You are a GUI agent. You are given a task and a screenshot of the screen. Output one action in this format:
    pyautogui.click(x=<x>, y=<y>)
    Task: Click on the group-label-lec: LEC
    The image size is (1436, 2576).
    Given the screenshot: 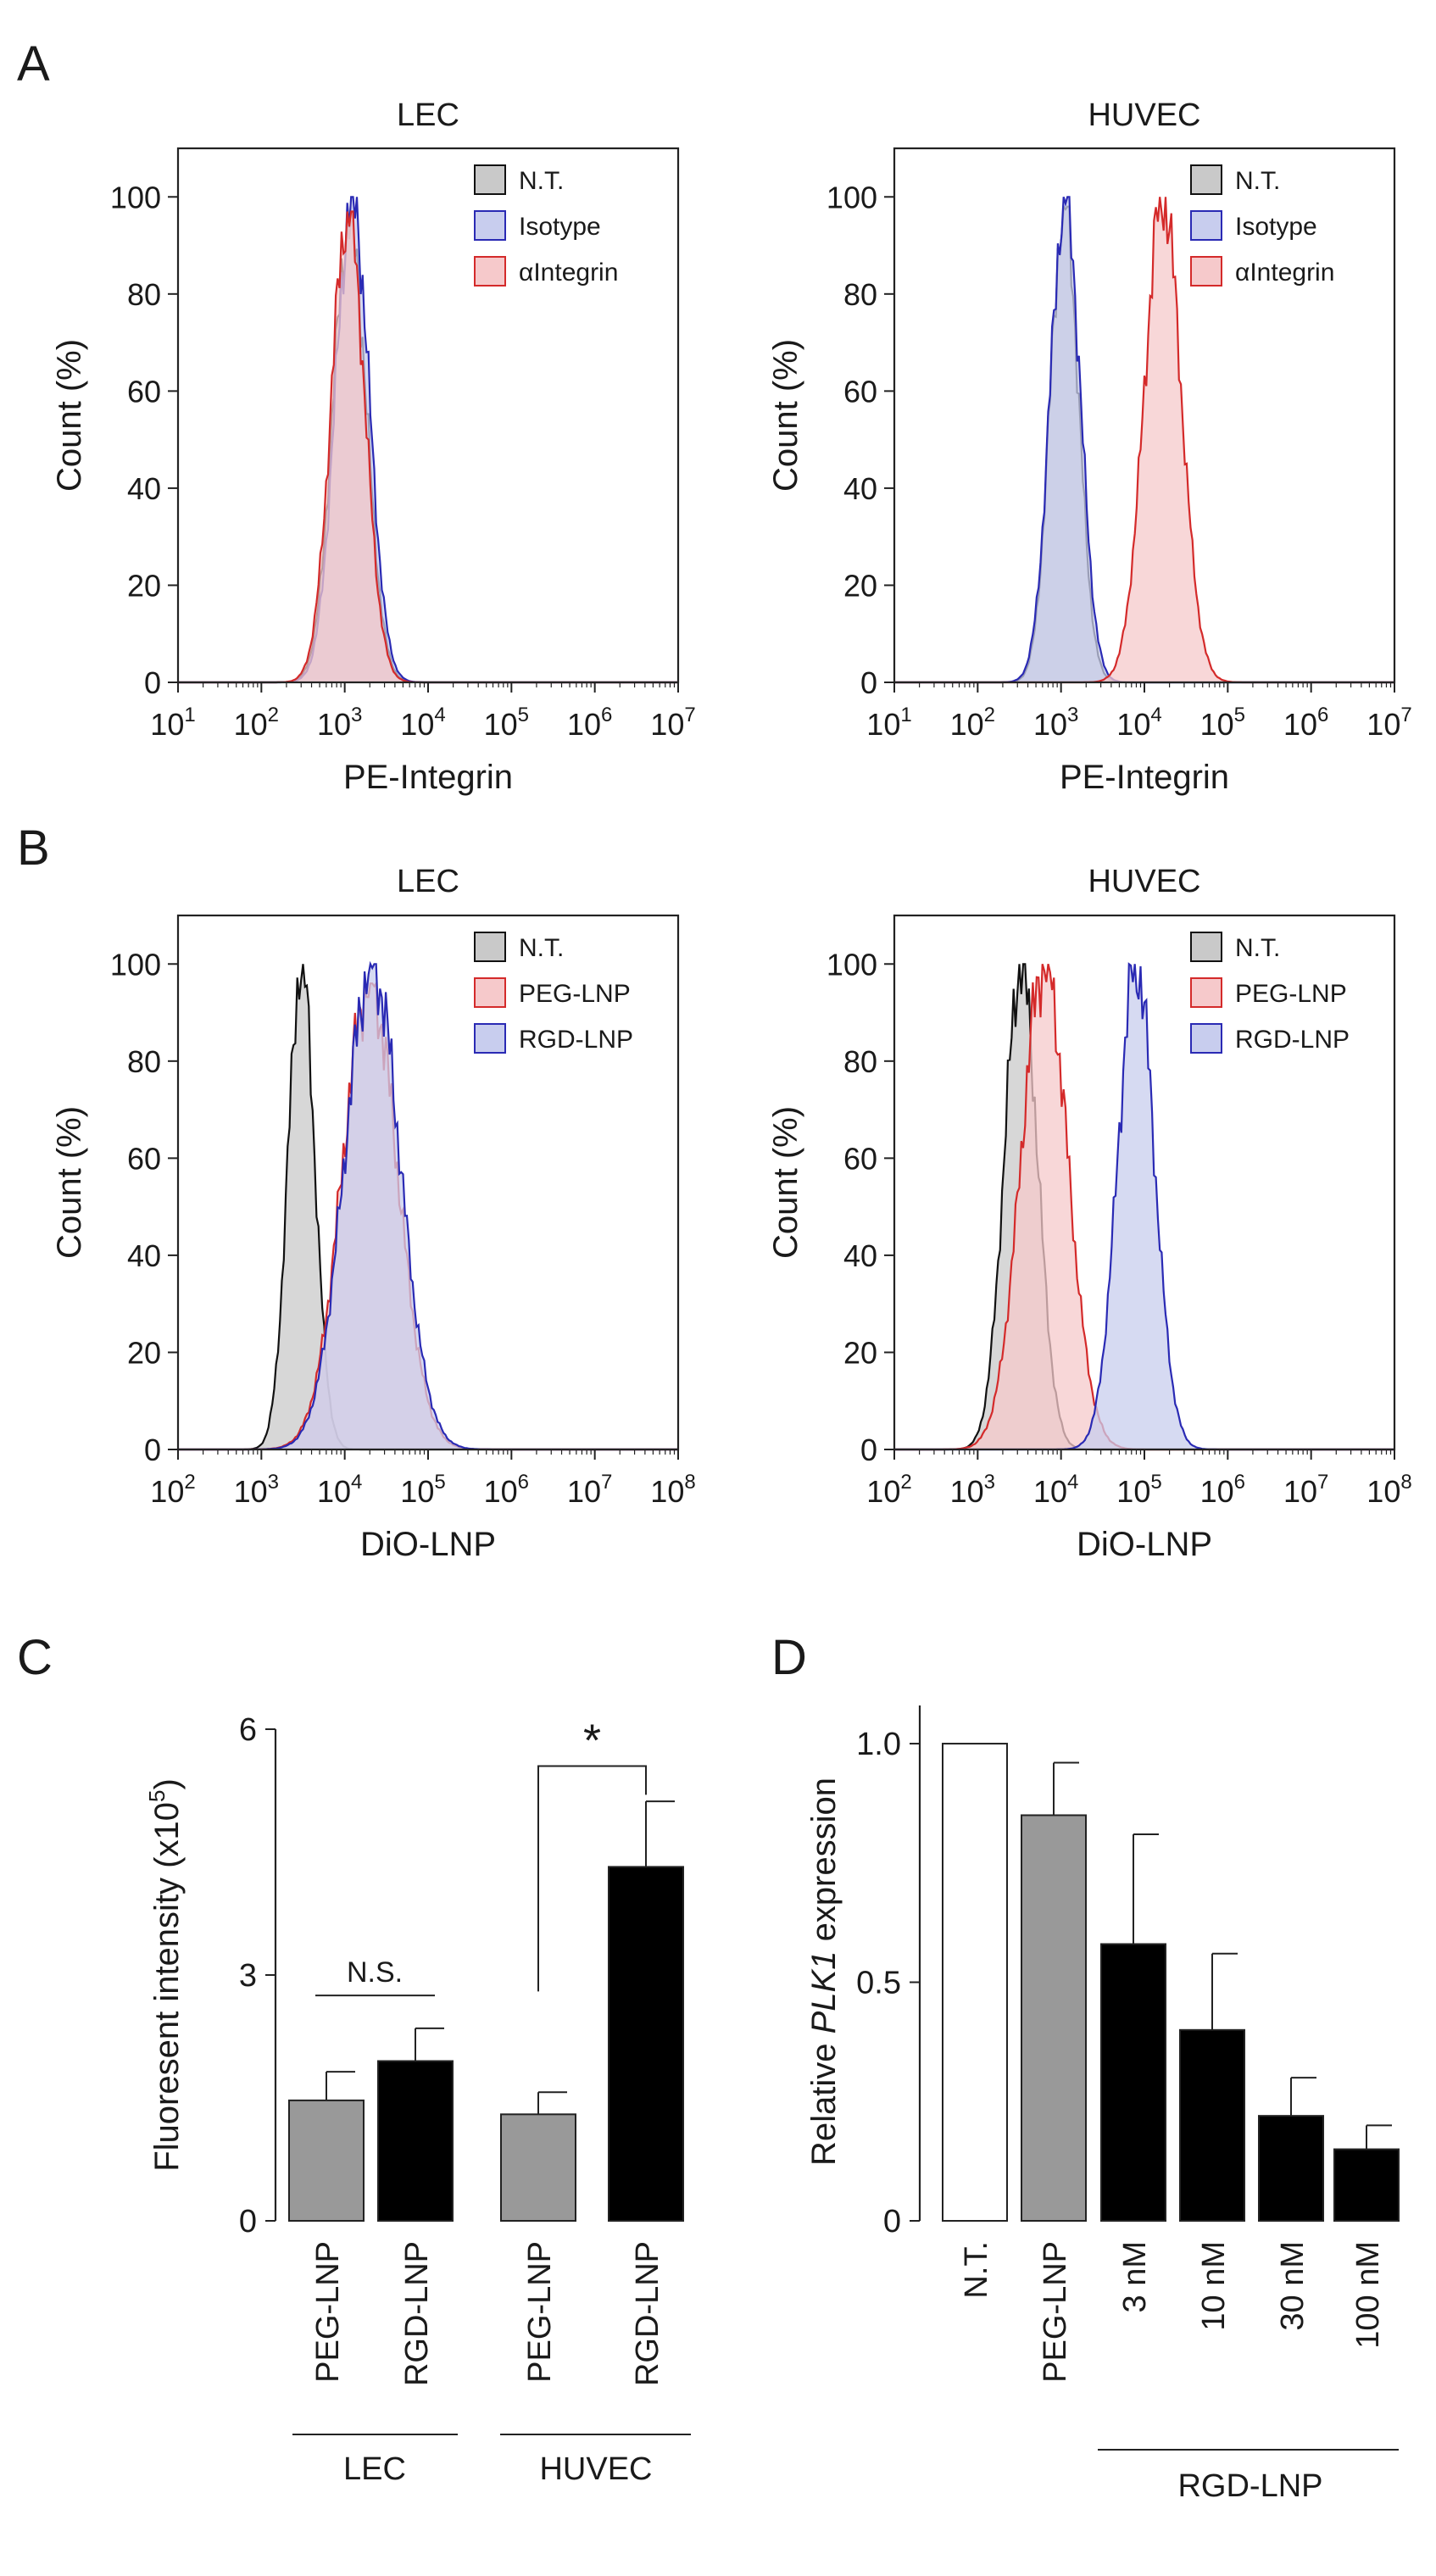 What is the action you would take?
    pyautogui.click(x=374, y=2469)
    